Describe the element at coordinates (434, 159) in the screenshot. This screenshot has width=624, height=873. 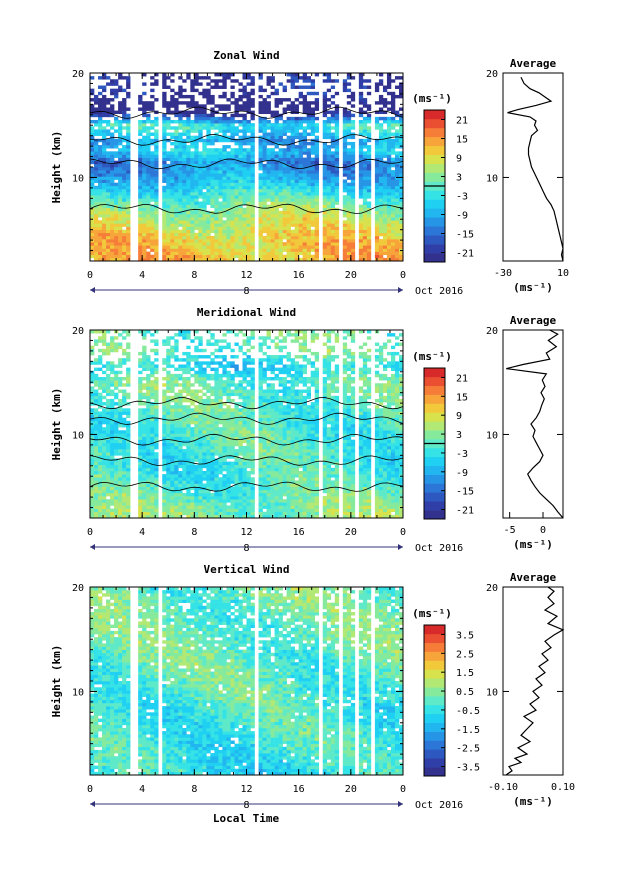
I see `colorbar-swatch` at that location.